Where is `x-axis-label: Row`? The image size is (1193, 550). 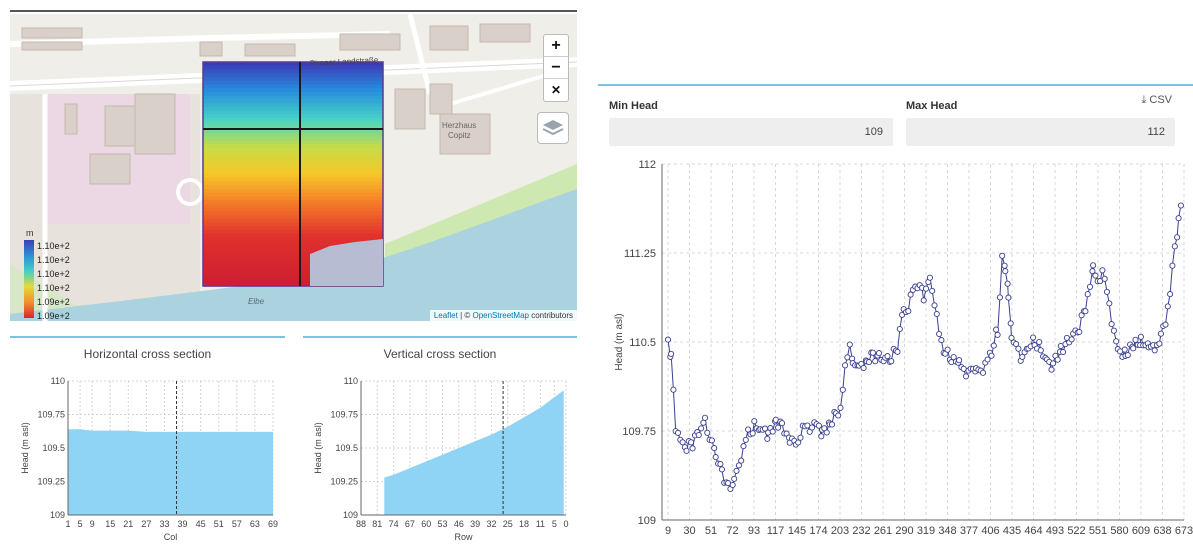
x-axis-label: Row is located at coordinates (463, 537).